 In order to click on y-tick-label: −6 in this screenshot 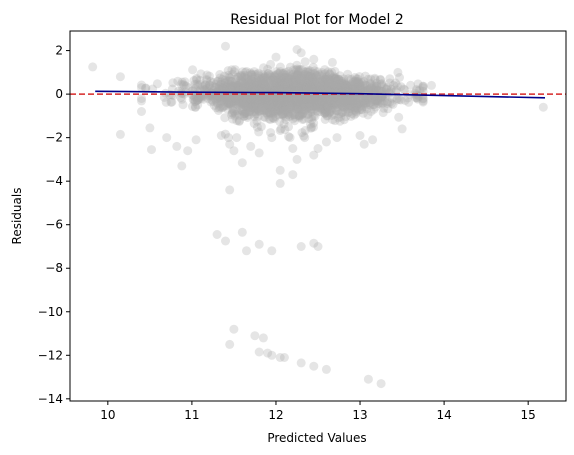, I will do `click(54, 225)`.